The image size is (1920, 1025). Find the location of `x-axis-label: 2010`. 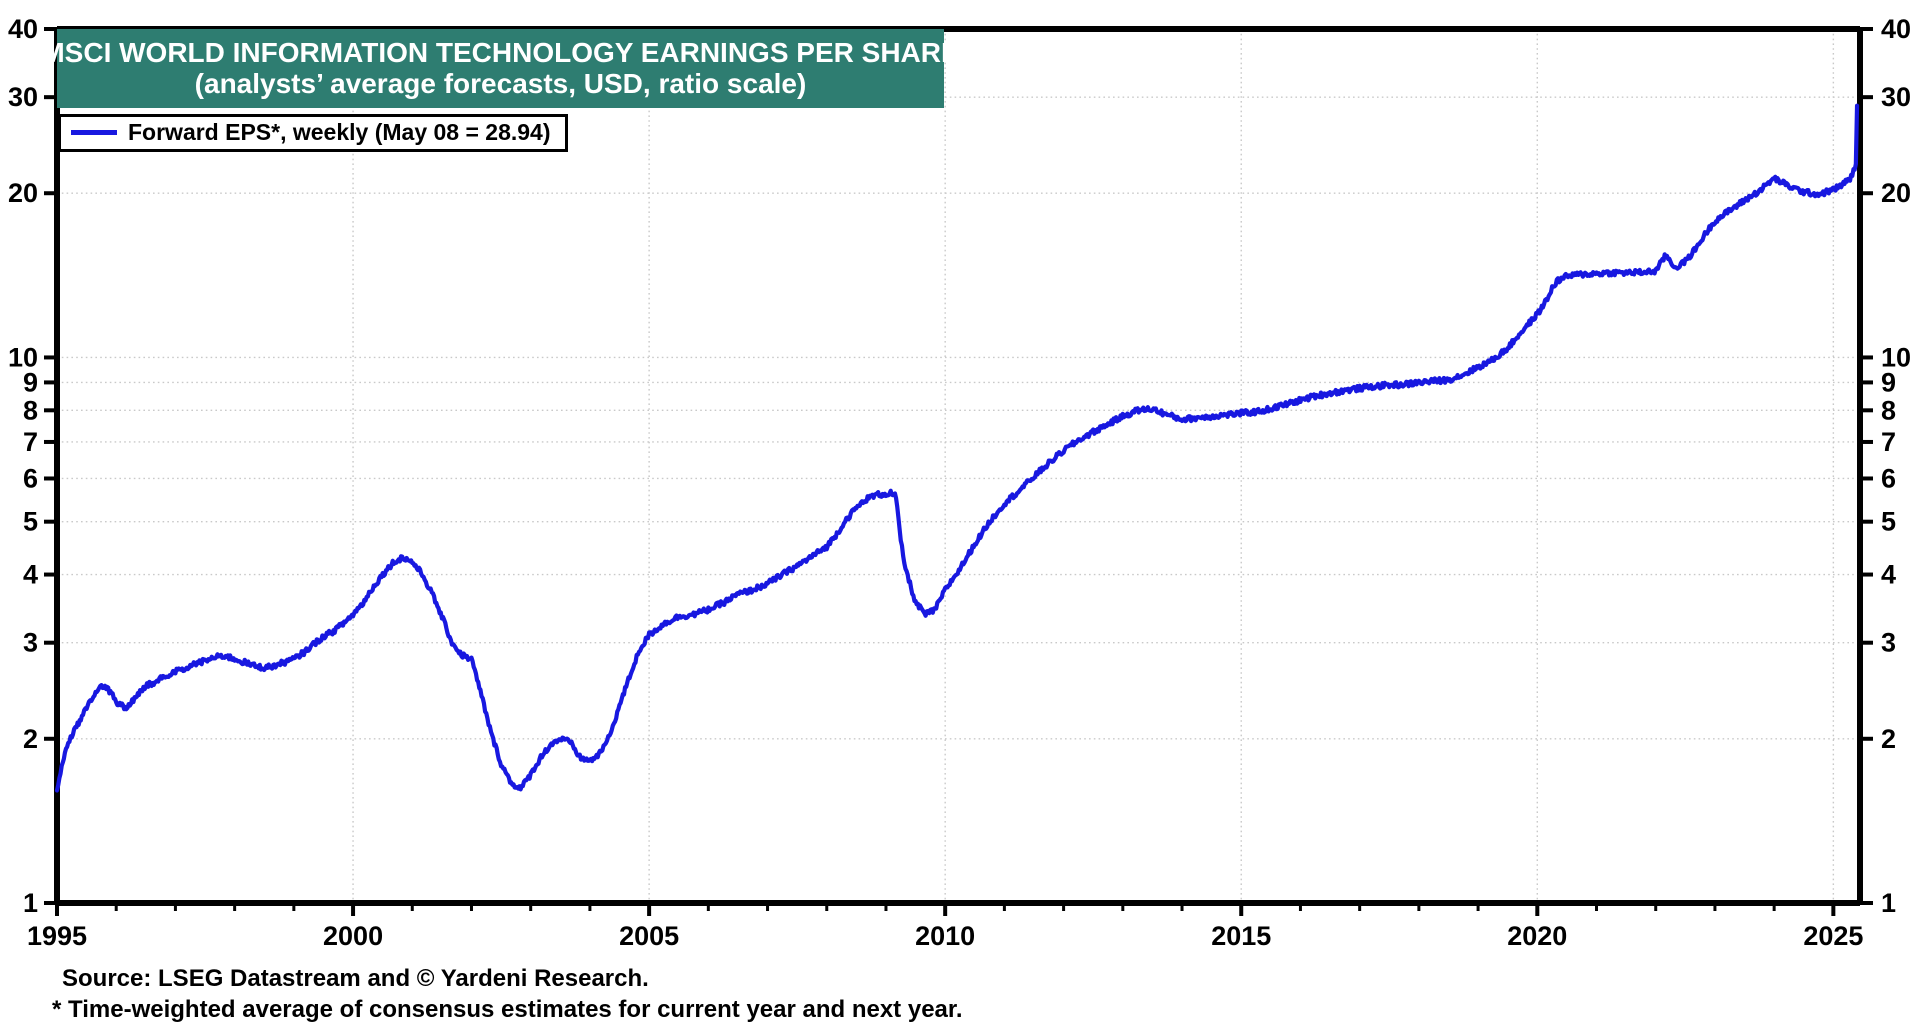

x-axis-label: 2010 is located at coordinates (945, 936).